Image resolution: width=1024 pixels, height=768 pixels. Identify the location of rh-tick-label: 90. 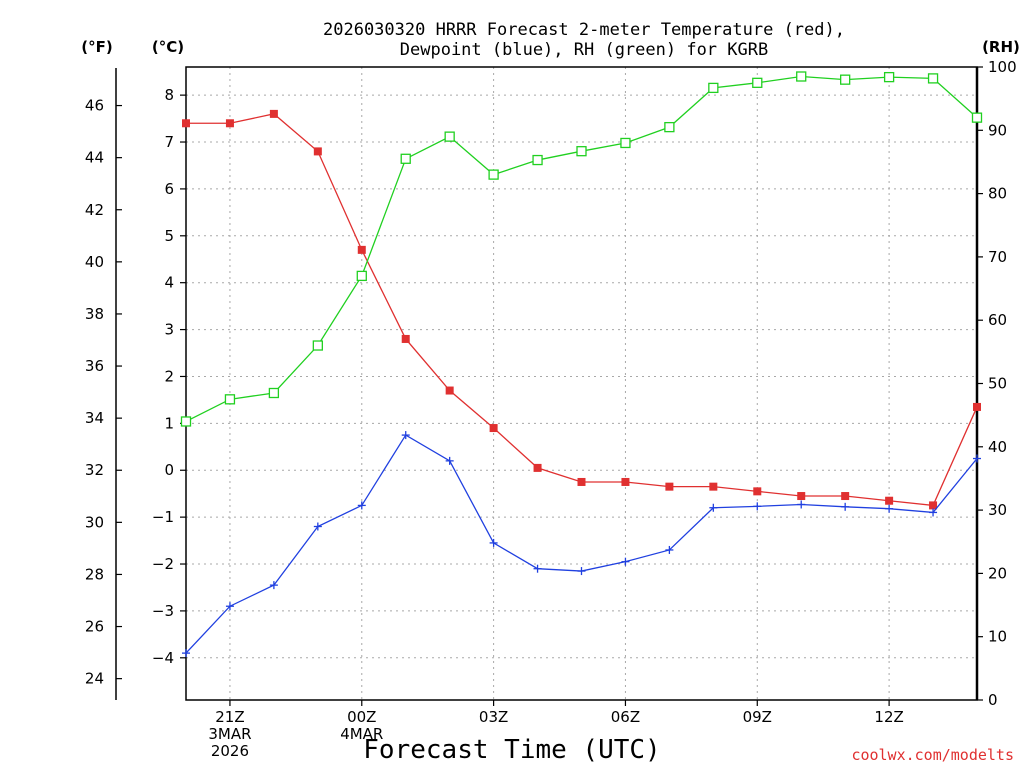
(997, 130).